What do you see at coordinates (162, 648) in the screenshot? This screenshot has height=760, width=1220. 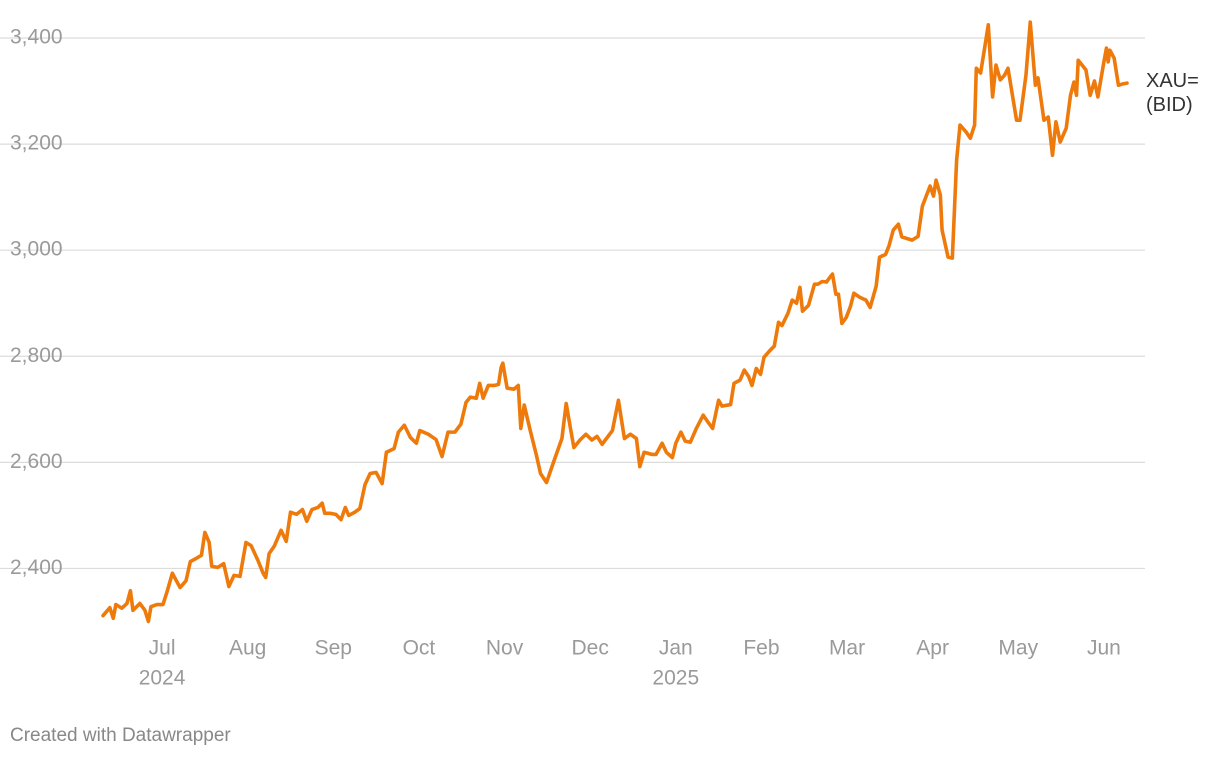 I see `x-tick-label: Jul` at bounding box center [162, 648].